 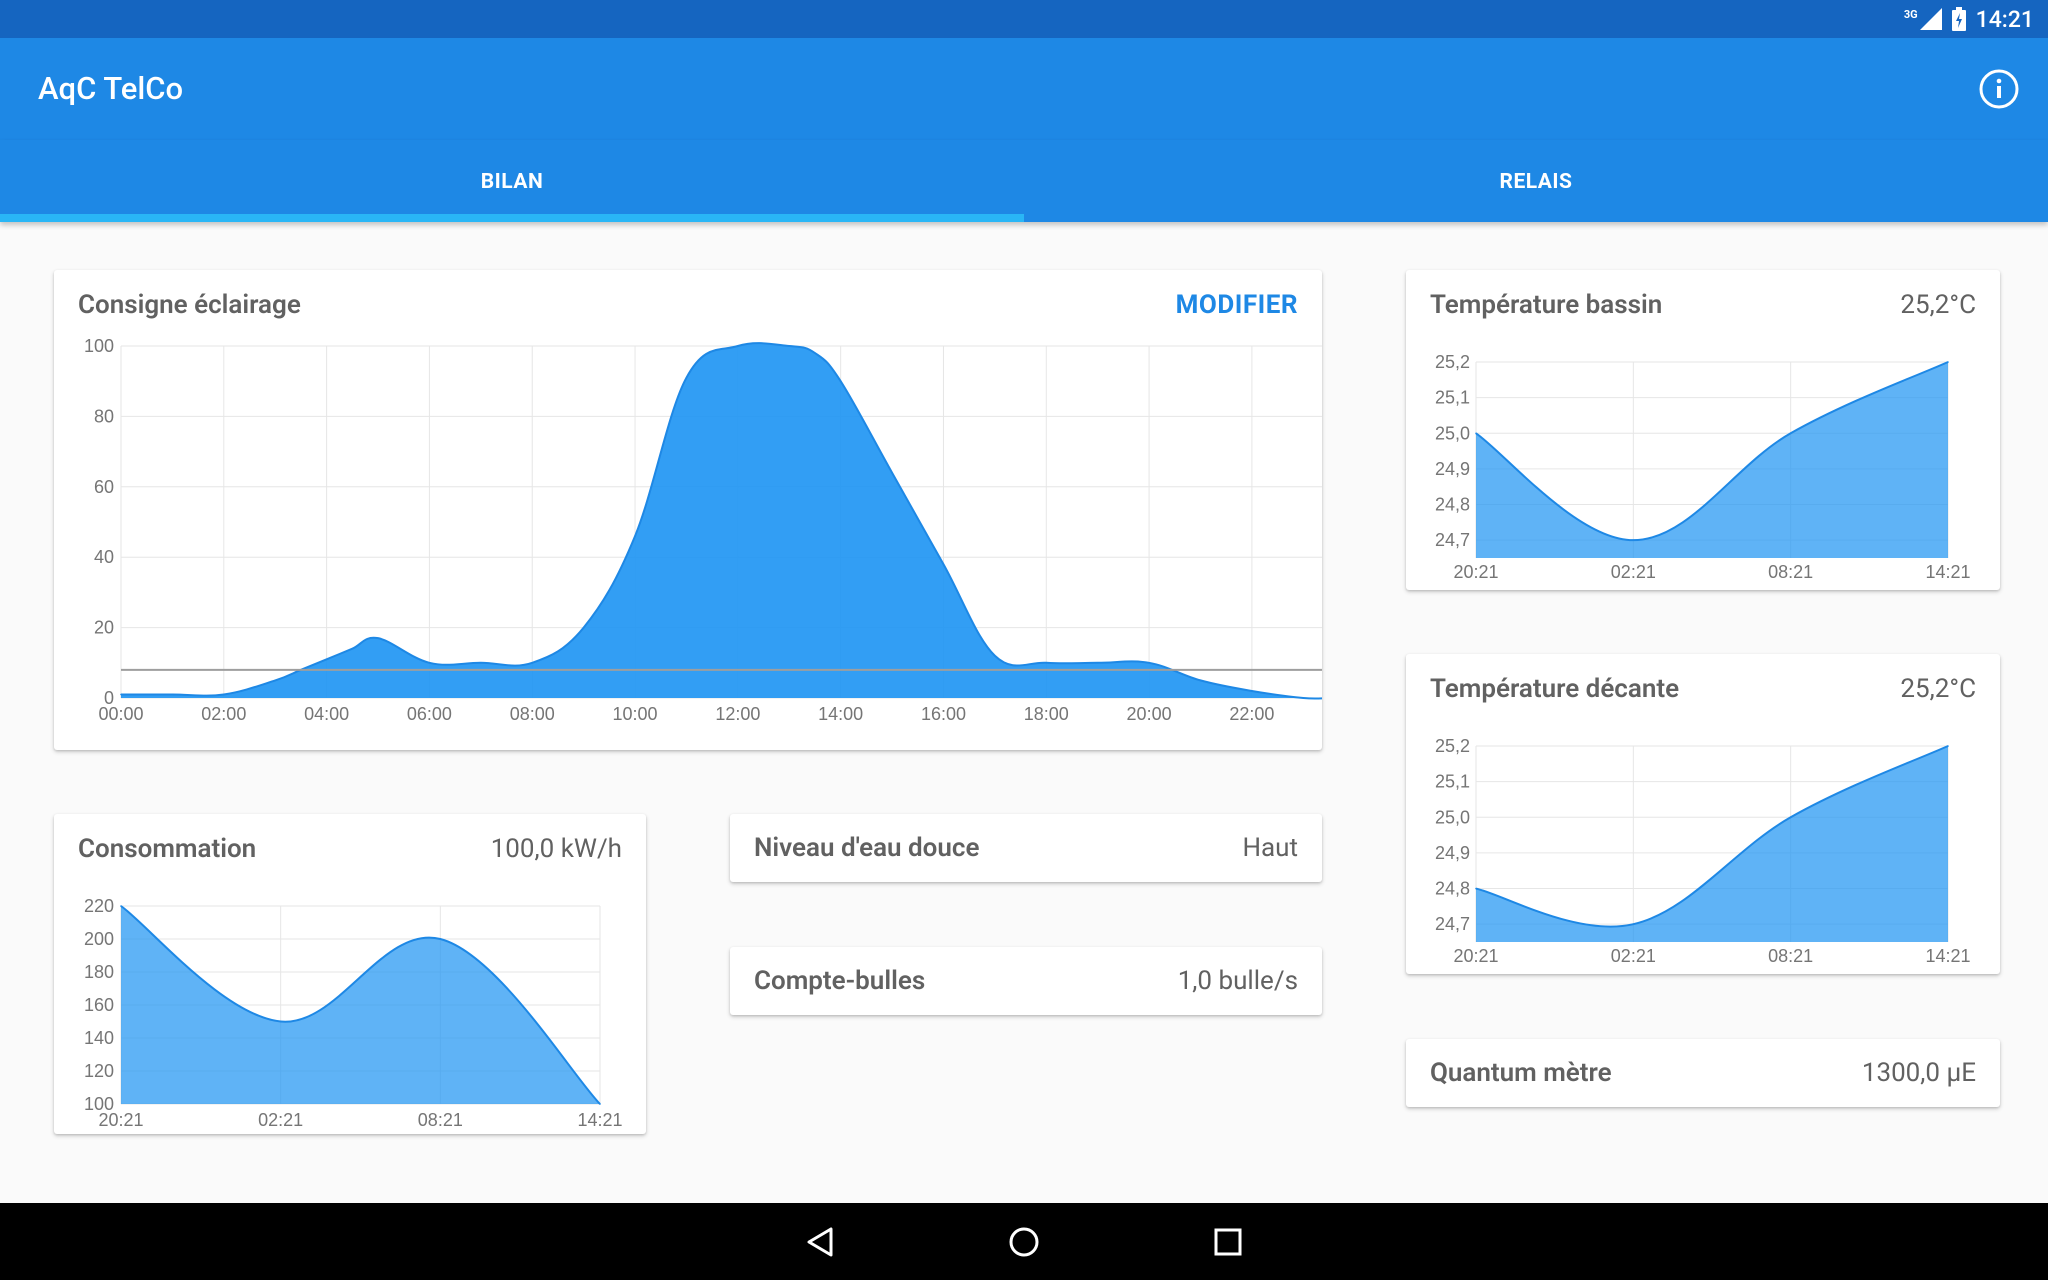 What do you see at coordinates (943, 714) in the screenshot?
I see `x-tick-label: 16:00` at bounding box center [943, 714].